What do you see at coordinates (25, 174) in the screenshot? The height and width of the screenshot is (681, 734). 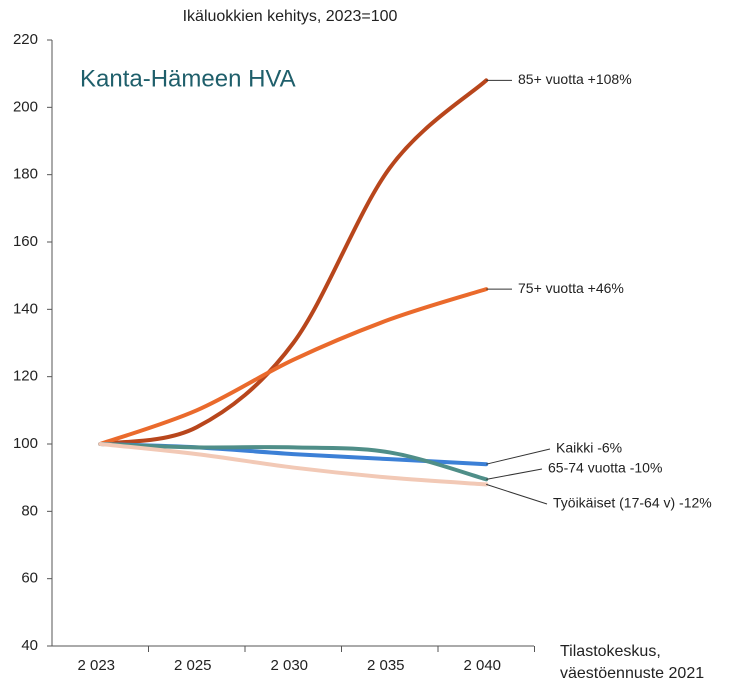 I see `y-tick-label: 180` at bounding box center [25, 174].